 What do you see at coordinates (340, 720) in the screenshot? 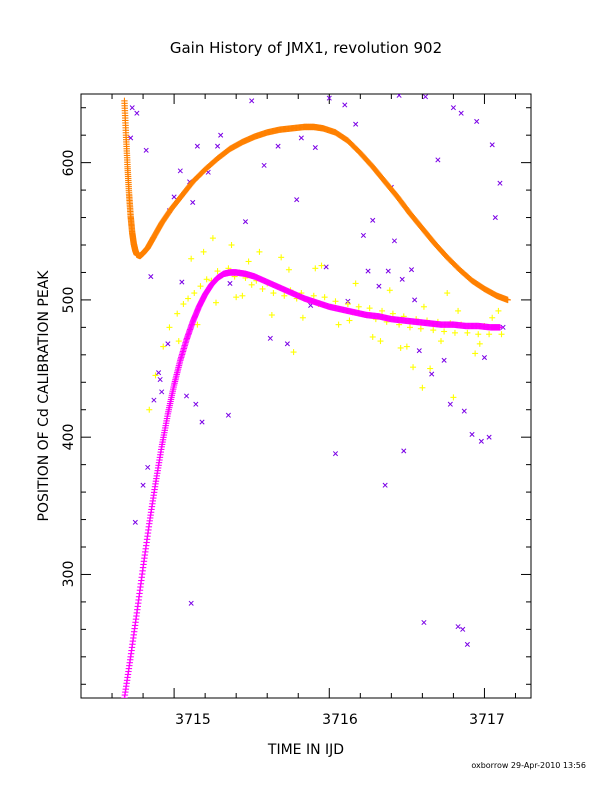
I see `x-tick-label-3716: 3716` at bounding box center [340, 720].